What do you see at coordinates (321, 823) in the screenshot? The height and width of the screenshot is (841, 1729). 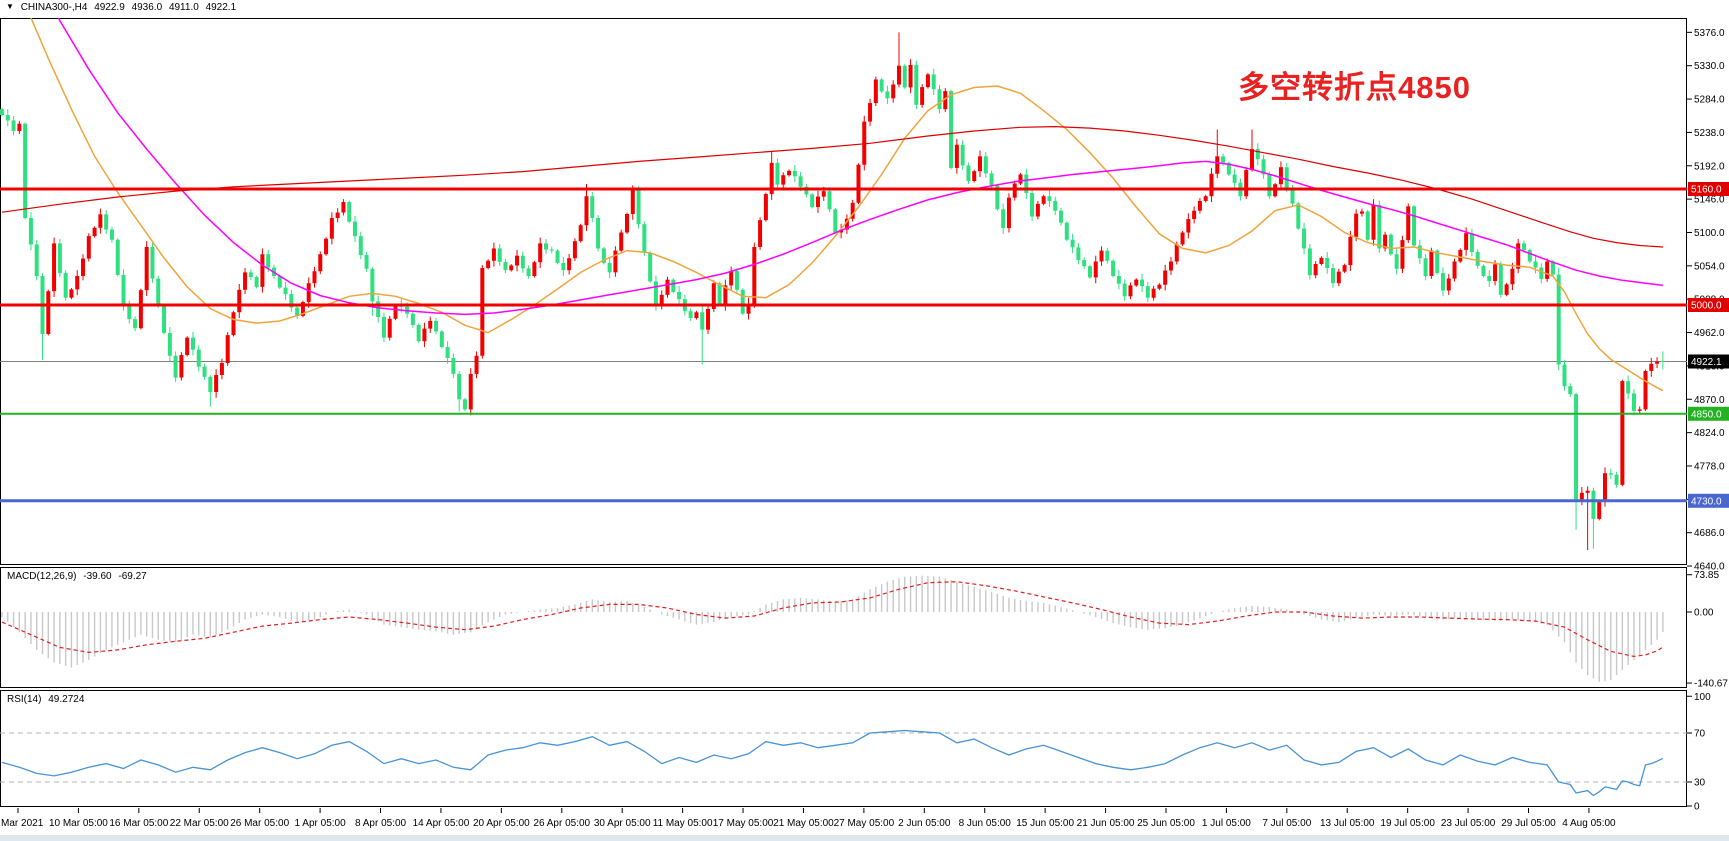 I see `time-tick-label: 1 Apr 05:00` at bounding box center [321, 823].